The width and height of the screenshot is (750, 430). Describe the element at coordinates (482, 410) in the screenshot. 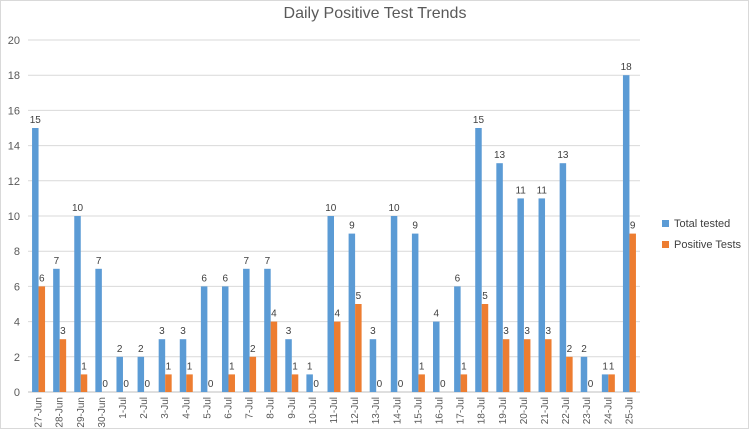

I see `x-tick-label: 18-Jul` at that location.